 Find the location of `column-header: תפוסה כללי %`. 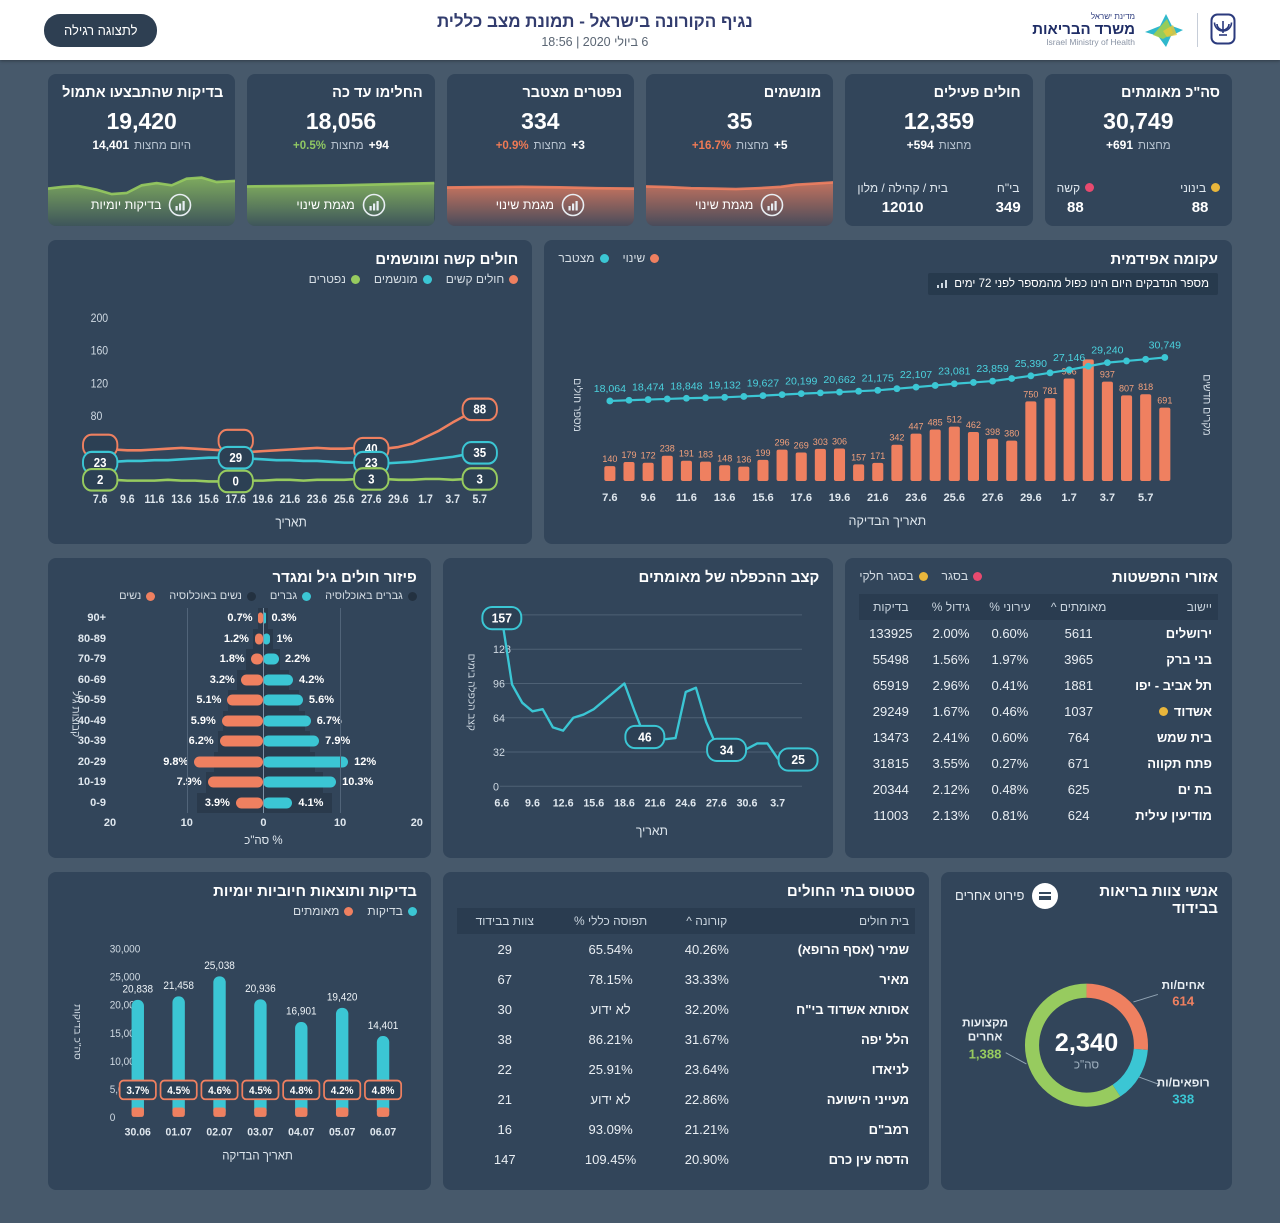

column-header: תפוסה כללי % is located at coordinates (610, 921).